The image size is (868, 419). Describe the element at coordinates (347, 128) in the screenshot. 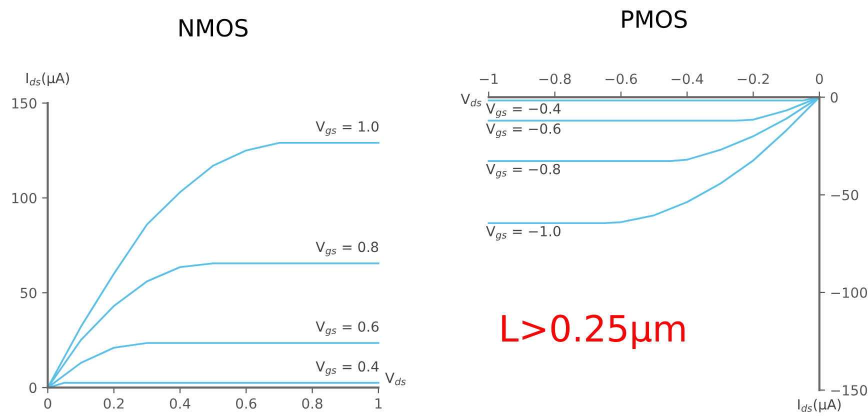

I see `series-label: V$_{gs}$ = 1.0` at that location.